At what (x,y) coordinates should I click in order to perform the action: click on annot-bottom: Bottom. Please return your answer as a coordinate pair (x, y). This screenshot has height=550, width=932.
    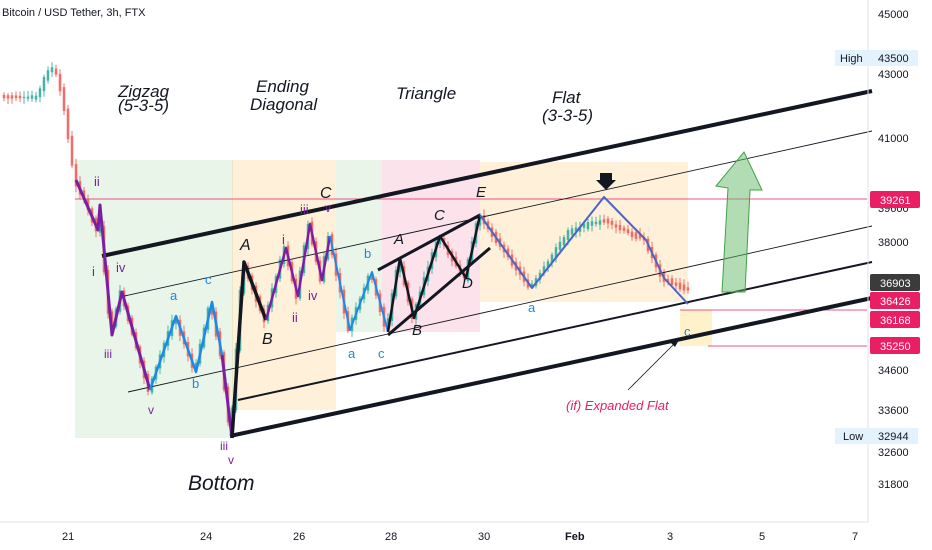
    Looking at the image, I should click on (221, 483).